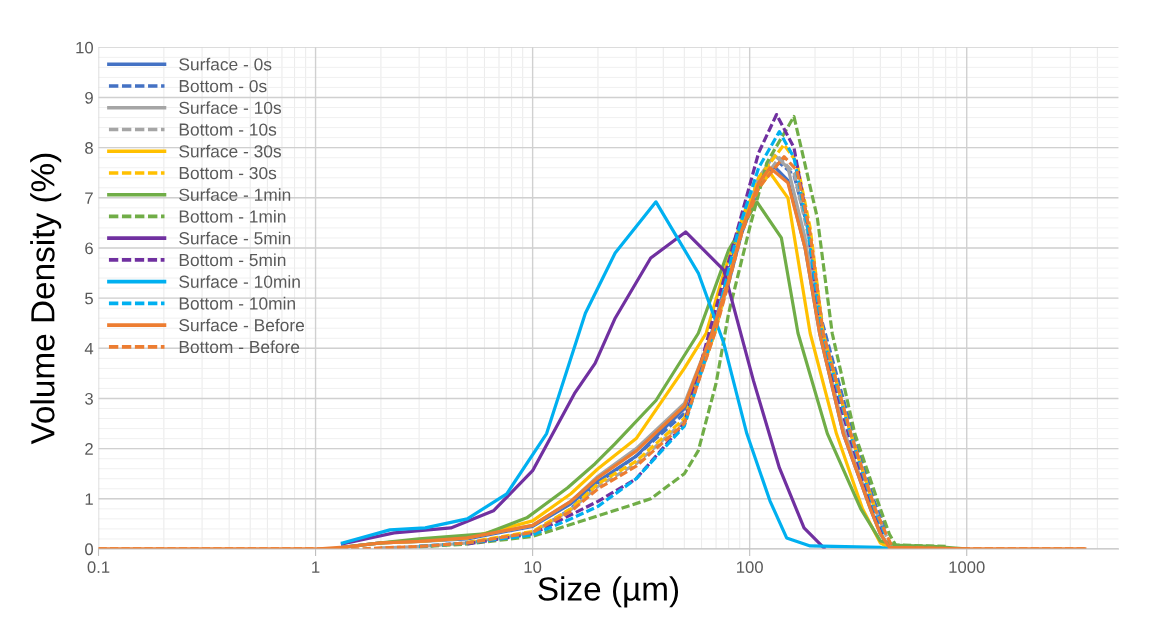 This screenshot has height=631, width=1159. Describe the element at coordinates (228, 173) in the screenshot. I see `legend-label: Bottom - 30s` at that location.